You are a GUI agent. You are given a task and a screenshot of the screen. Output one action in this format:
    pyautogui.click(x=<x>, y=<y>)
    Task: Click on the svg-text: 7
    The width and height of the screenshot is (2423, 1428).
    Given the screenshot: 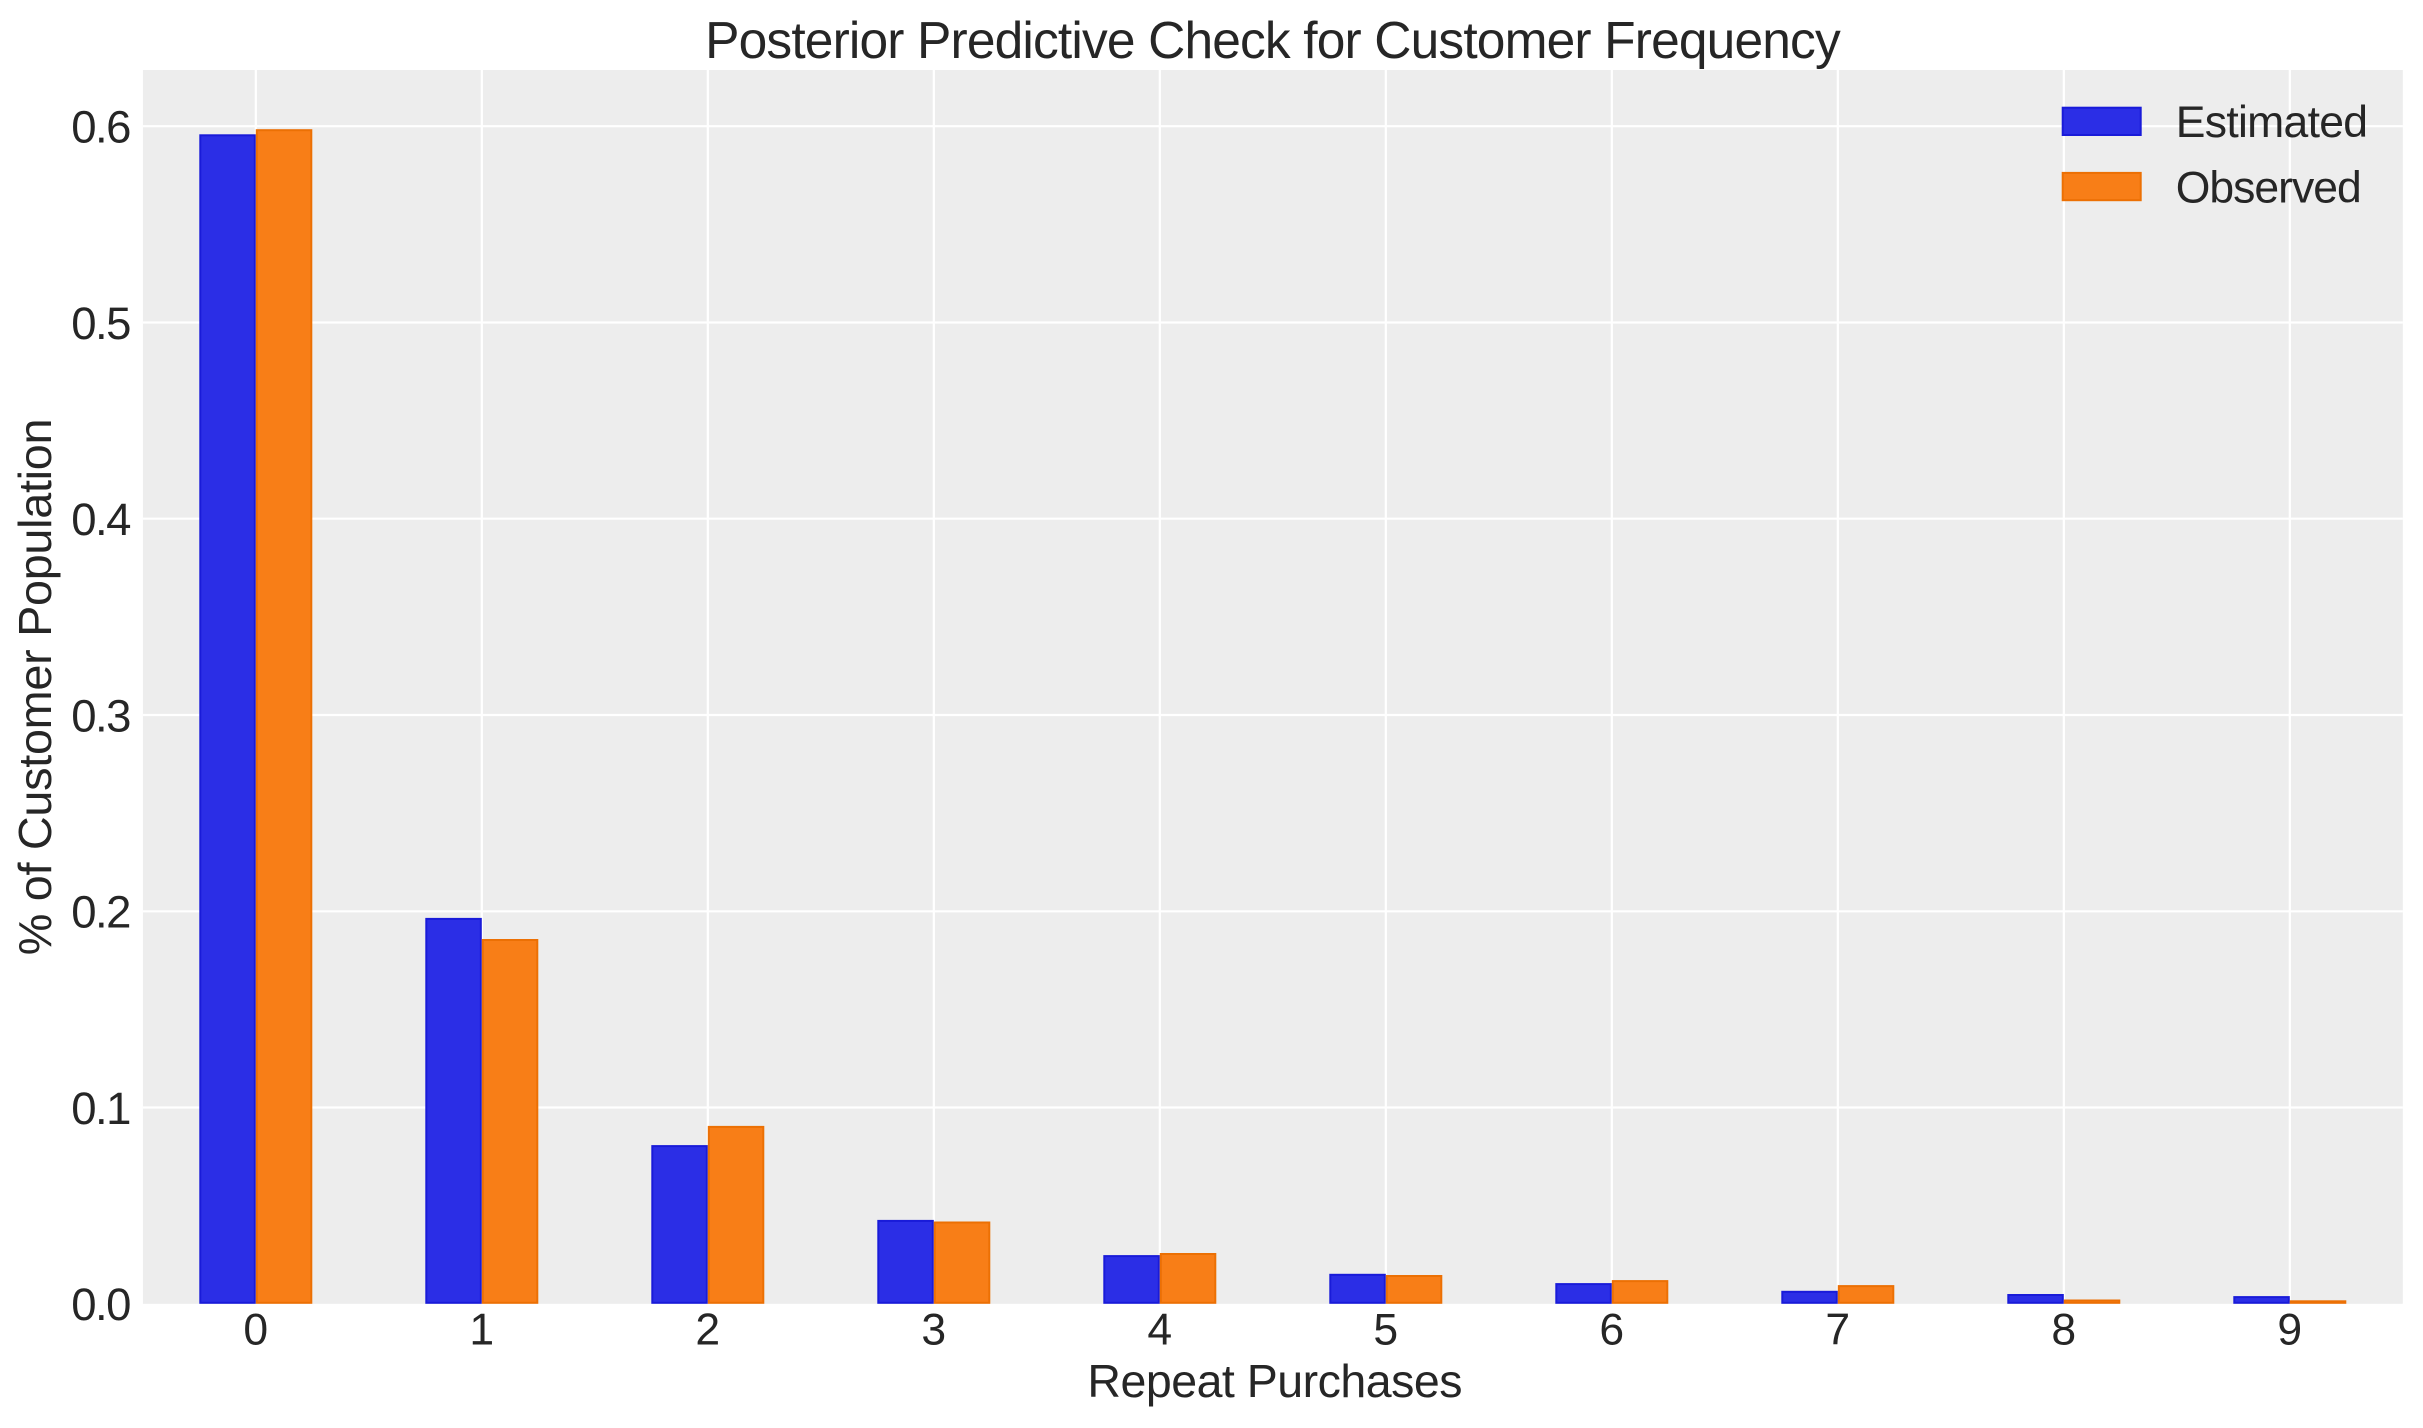 What is the action you would take?
    pyautogui.click(x=1837, y=1329)
    